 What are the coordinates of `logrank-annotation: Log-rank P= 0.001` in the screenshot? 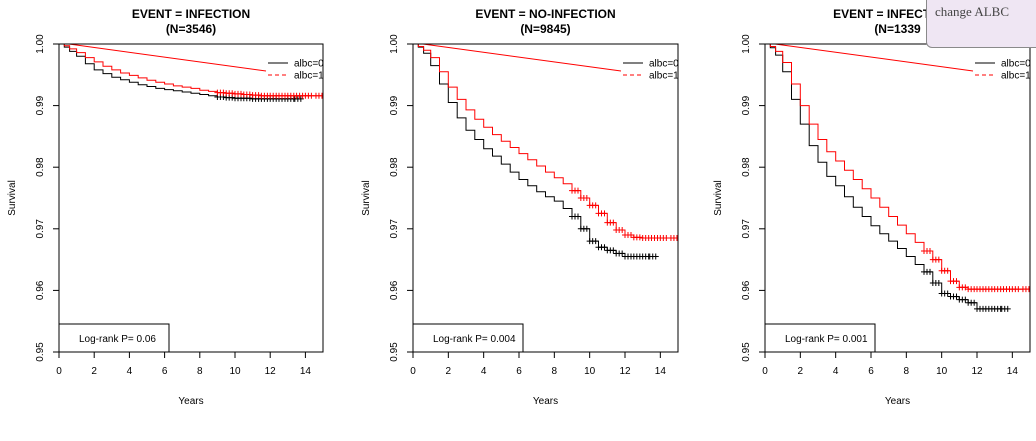 It's located at (826, 339).